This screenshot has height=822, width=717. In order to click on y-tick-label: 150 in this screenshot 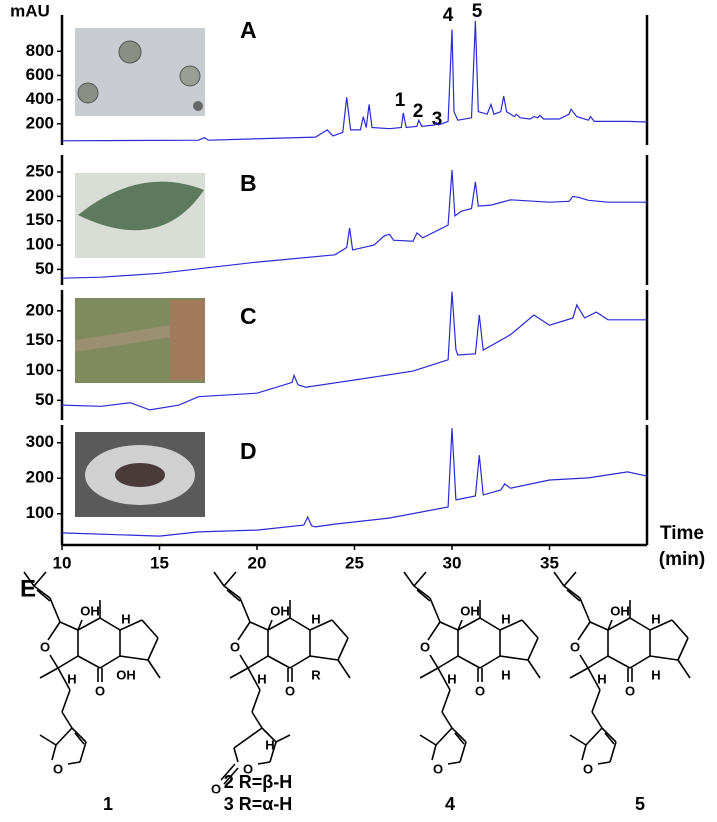, I will do `click(40, 339)`.